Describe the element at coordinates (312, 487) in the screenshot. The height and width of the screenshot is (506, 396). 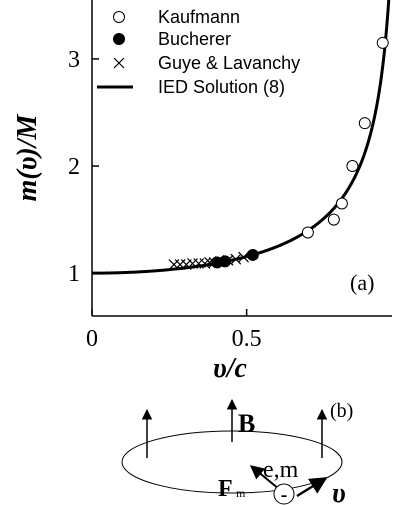
I see `velocity-arrow` at that location.